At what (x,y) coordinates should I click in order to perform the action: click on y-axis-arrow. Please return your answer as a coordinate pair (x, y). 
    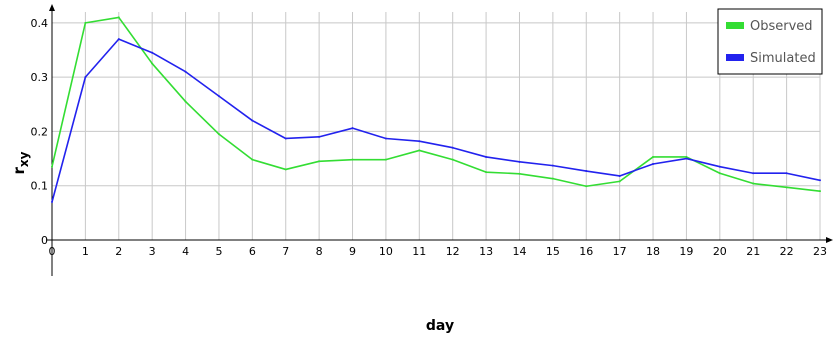
    Looking at the image, I should click on (52, 7).